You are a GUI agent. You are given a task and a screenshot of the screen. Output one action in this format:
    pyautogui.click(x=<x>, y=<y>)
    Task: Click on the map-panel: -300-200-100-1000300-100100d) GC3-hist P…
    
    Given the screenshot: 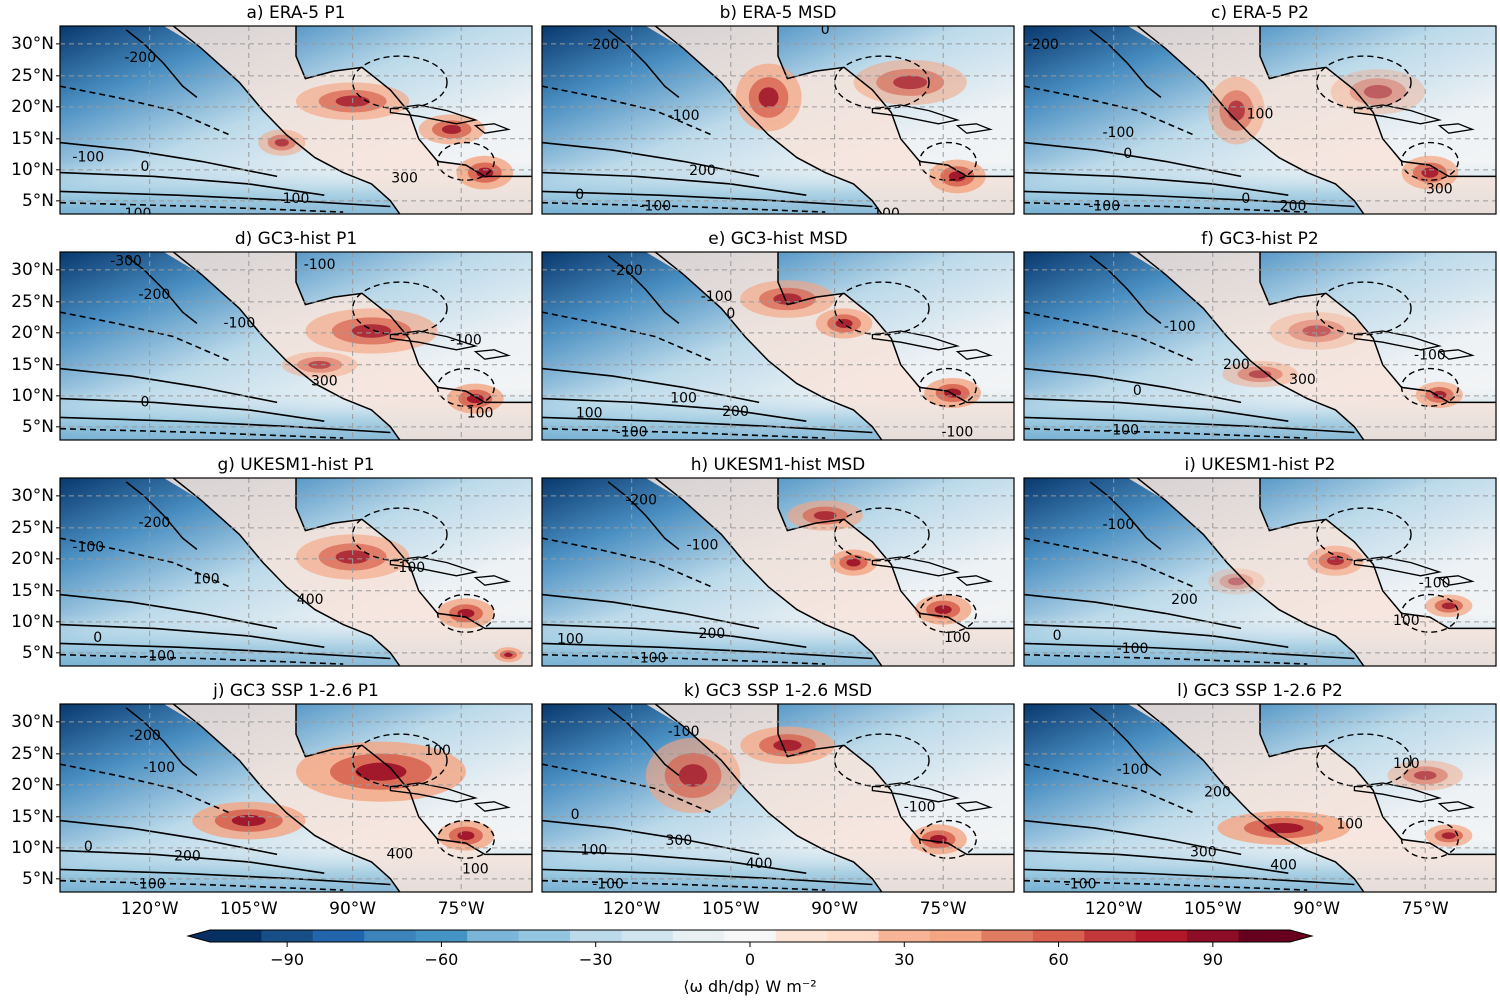 What is the action you would take?
    pyautogui.click(x=271, y=334)
    